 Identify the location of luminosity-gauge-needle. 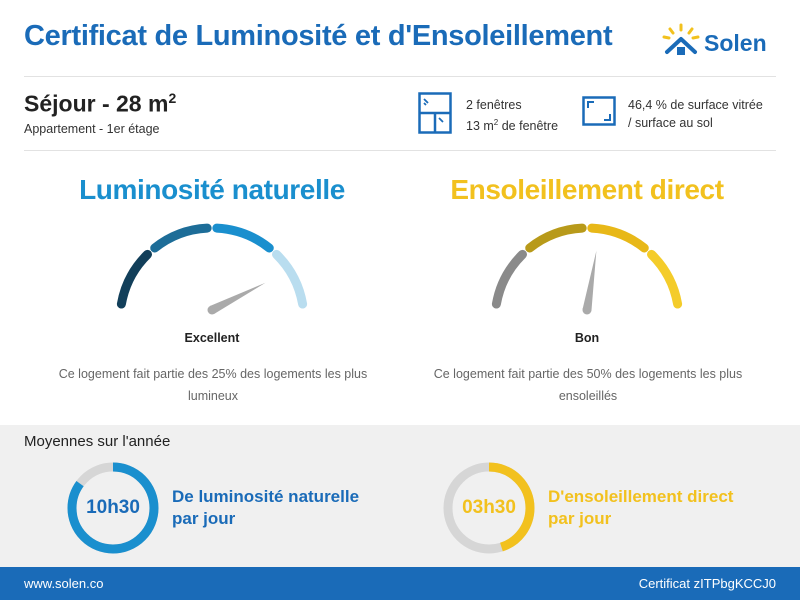
(237, 298).